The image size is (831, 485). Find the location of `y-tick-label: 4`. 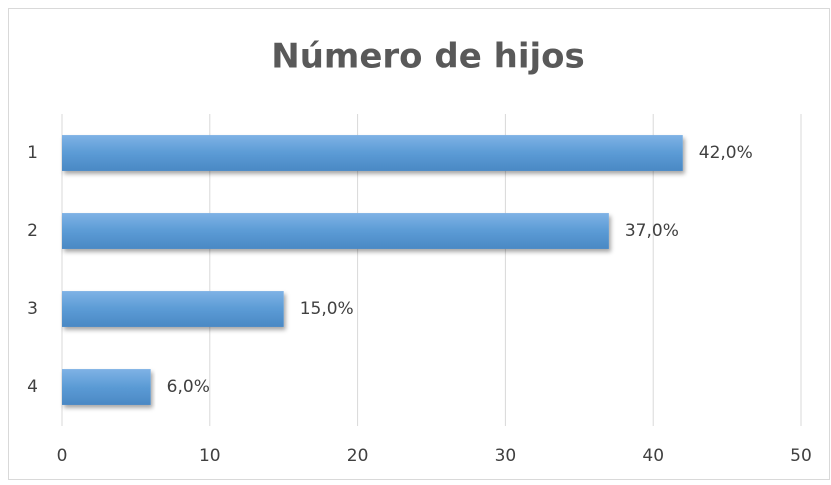

y-tick-label: 4 is located at coordinates (32, 387).